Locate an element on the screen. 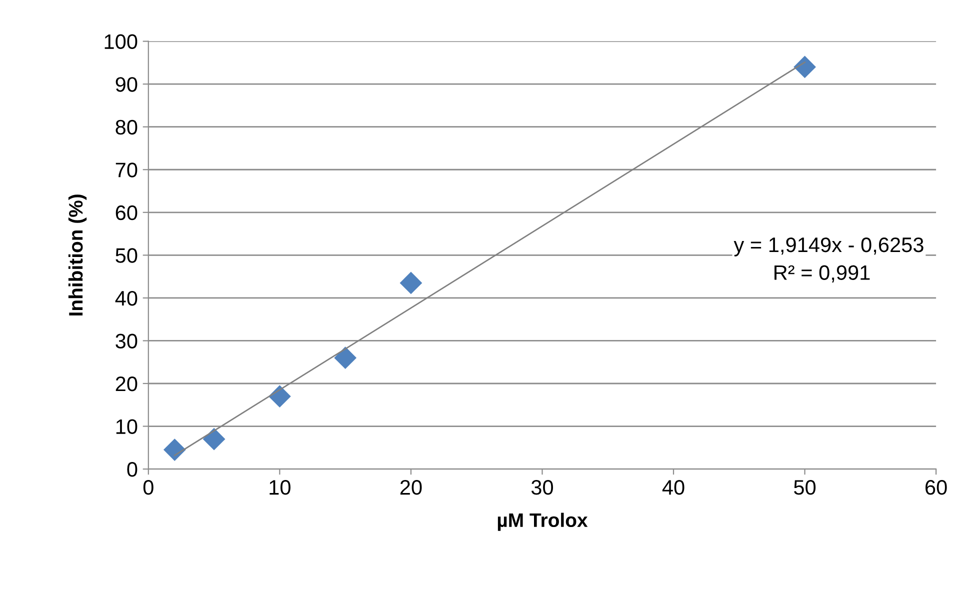 This screenshot has width=970, height=590. annotation: y = 1,9149x - 0,6253 is located at coordinates (829, 246).